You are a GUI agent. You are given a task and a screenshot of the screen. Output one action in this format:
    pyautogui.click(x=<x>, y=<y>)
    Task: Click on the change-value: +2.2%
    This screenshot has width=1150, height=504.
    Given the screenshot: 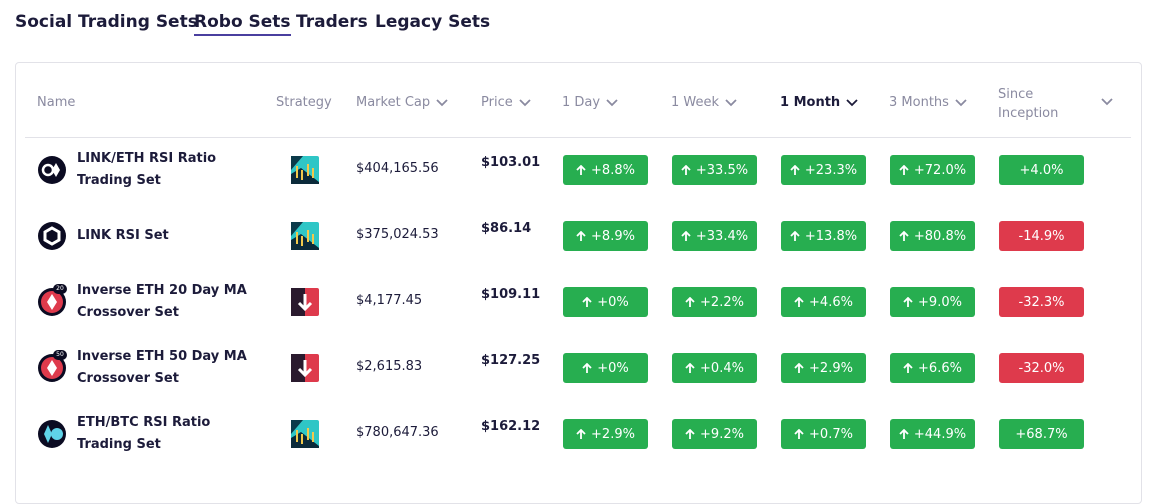 What is the action you would take?
    pyautogui.click(x=722, y=302)
    